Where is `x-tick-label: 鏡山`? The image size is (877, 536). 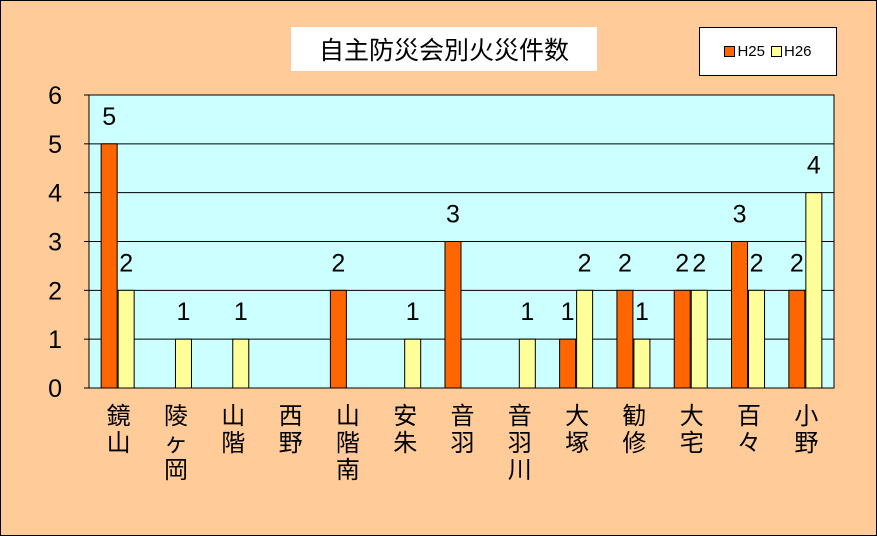
x-tick-label: 鏡山 is located at coordinates (118, 429).